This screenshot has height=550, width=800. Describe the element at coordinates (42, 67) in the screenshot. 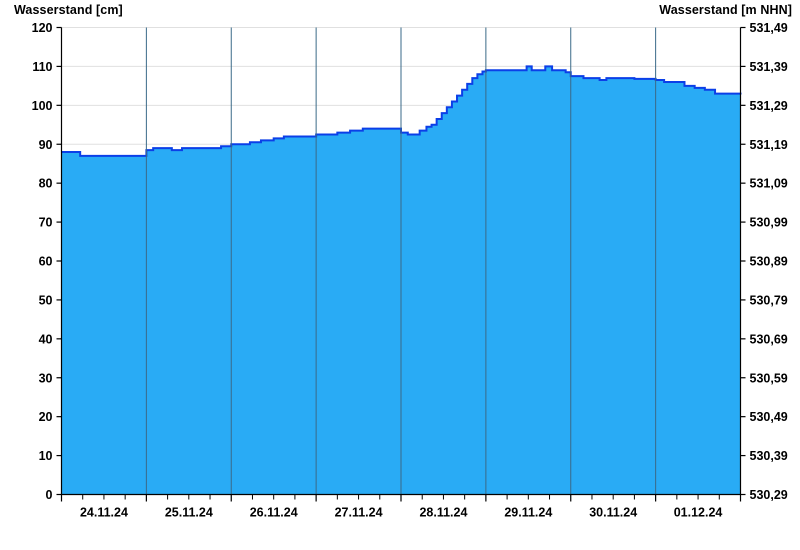

I see `y-tick-label-left: 110` at that location.